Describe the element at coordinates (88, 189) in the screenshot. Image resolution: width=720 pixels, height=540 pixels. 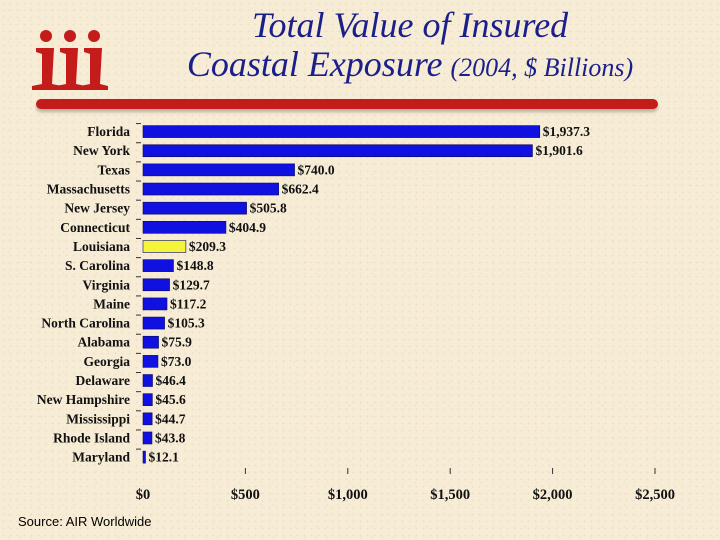
I see `category-label: Massachusetts` at that location.